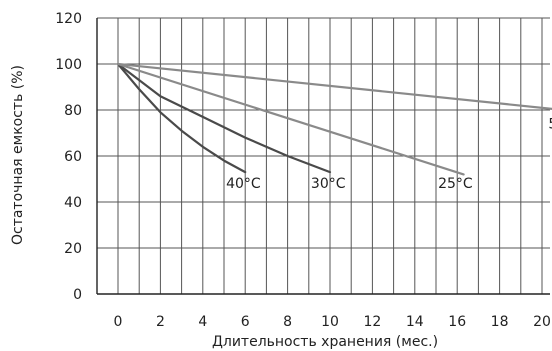 This screenshot has height=351, width=552. What do you see at coordinates (68, 19) in the screenshot?
I see `y-tick-label: 120` at bounding box center [68, 19].